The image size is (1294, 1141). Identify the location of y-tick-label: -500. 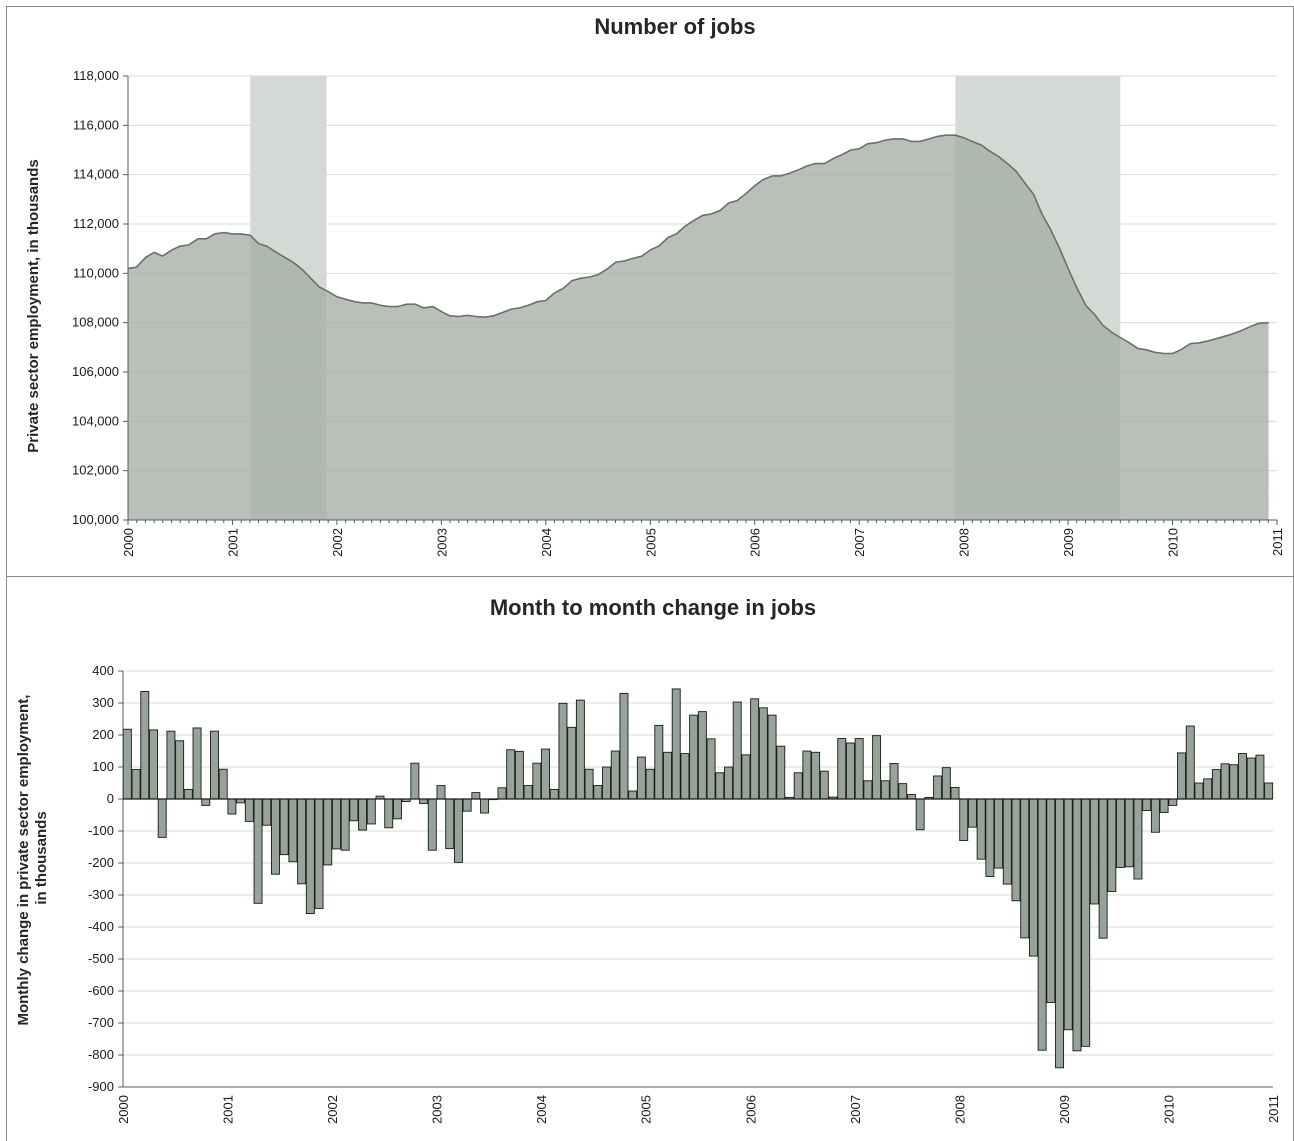
(101, 958).